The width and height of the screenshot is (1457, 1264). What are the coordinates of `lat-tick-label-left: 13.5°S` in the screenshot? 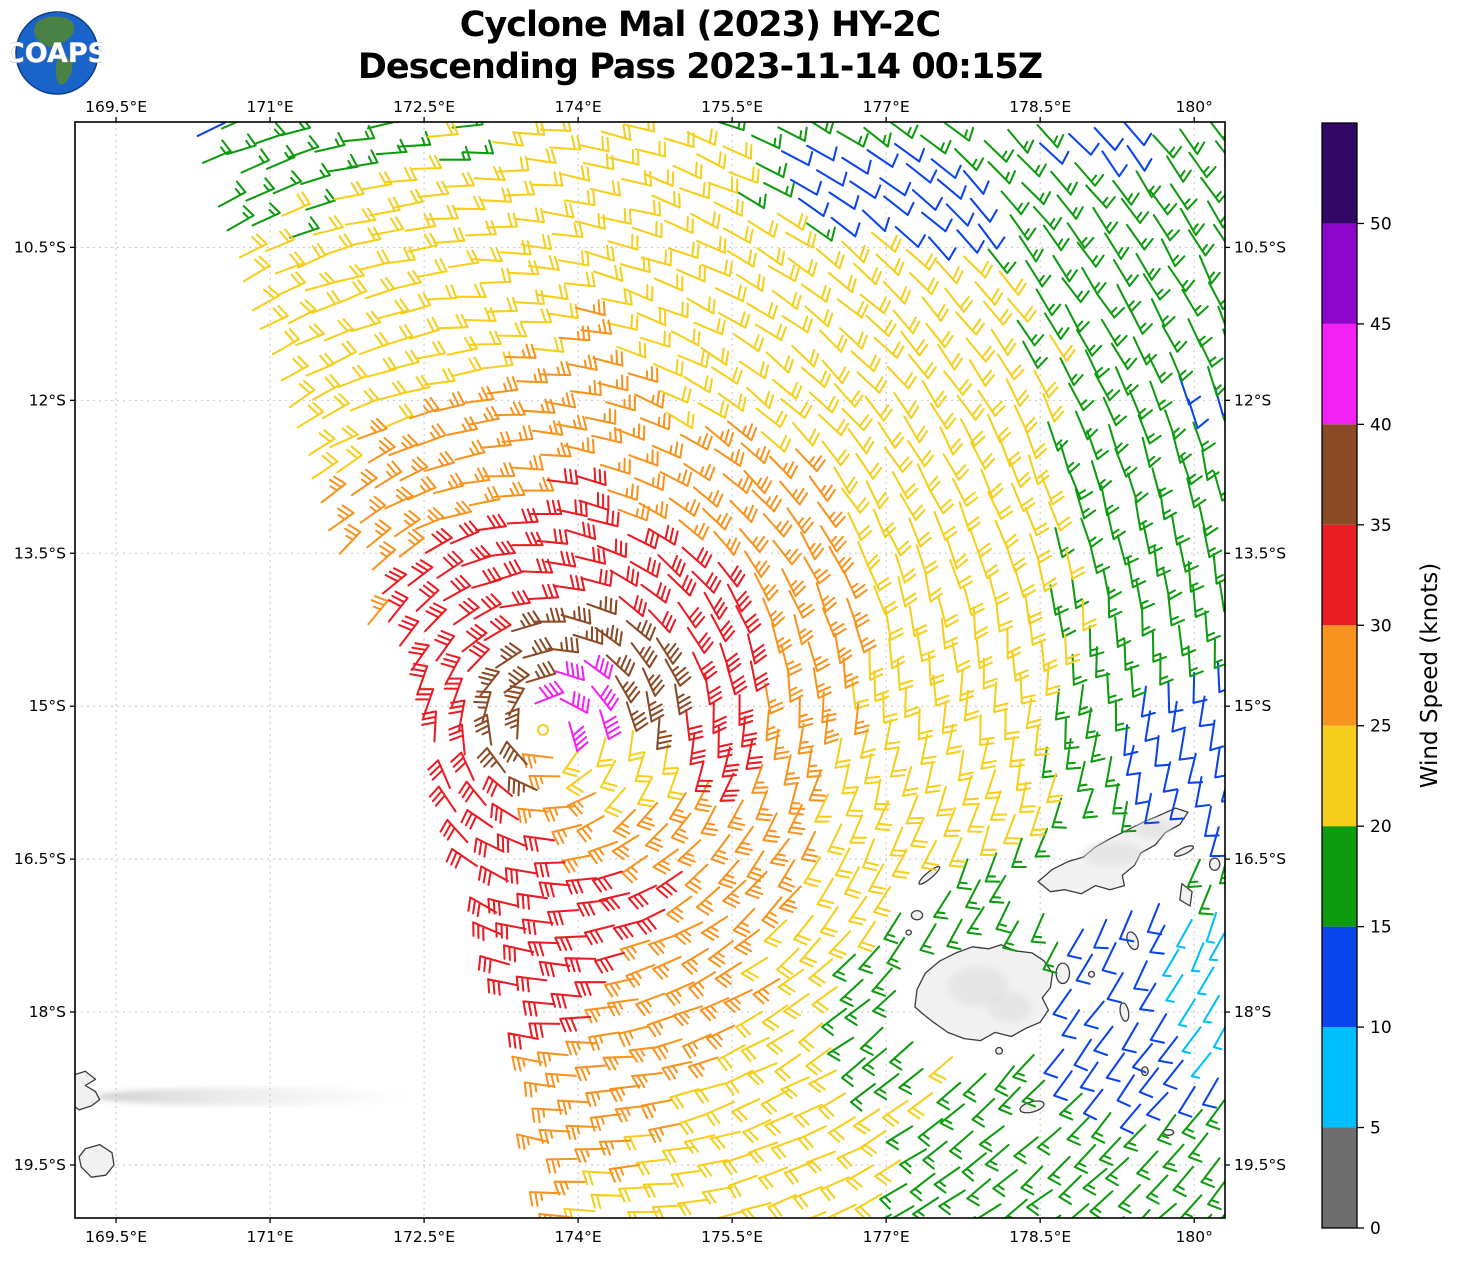 It's located at (40, 553).